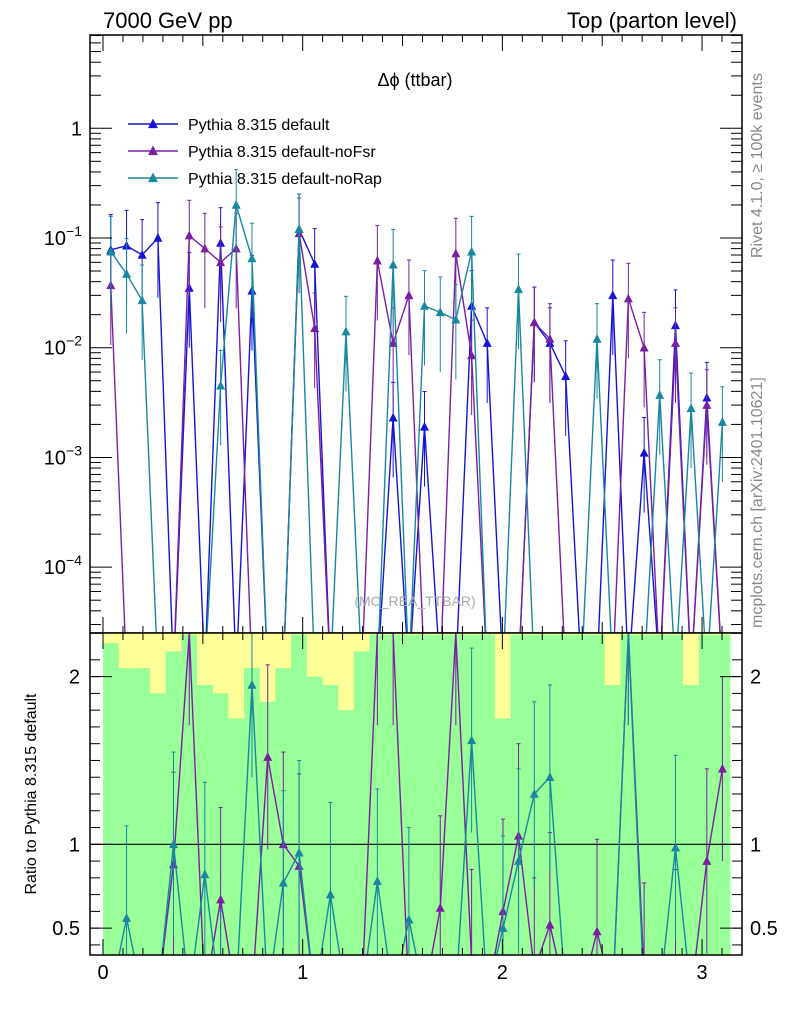 The width and height of the screenshot is (786, 1029). What do you see at coordinates (66, 929) in the screenshot?
I see `ratio-ytick-label-0: 0.5` at bounding box center [66, 929].